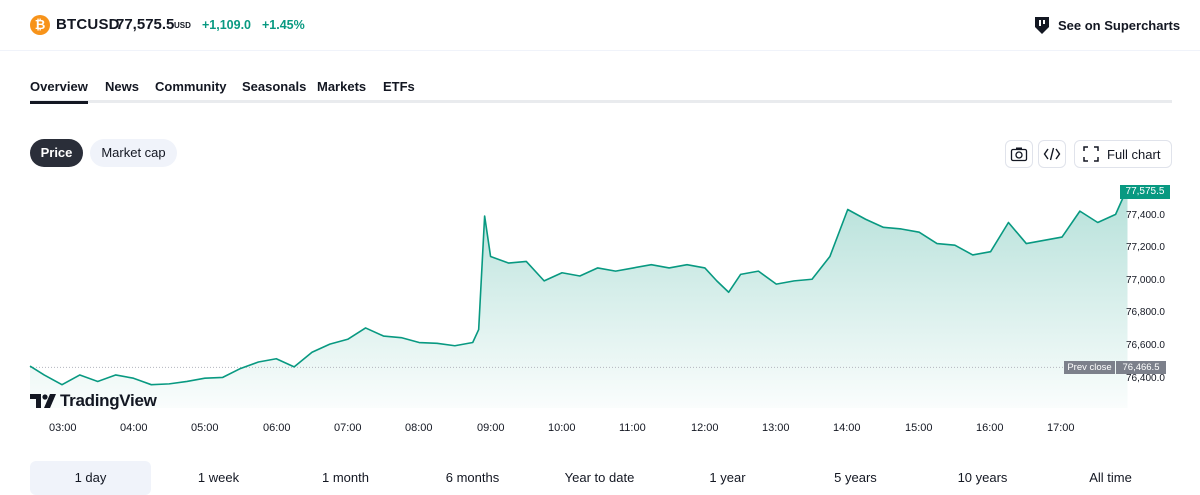 This screenshot has height=495, width=1200. Describe the element at coordinates (847, 428) in the screenshot. I see `x-tick-label: 14:00` at that location.